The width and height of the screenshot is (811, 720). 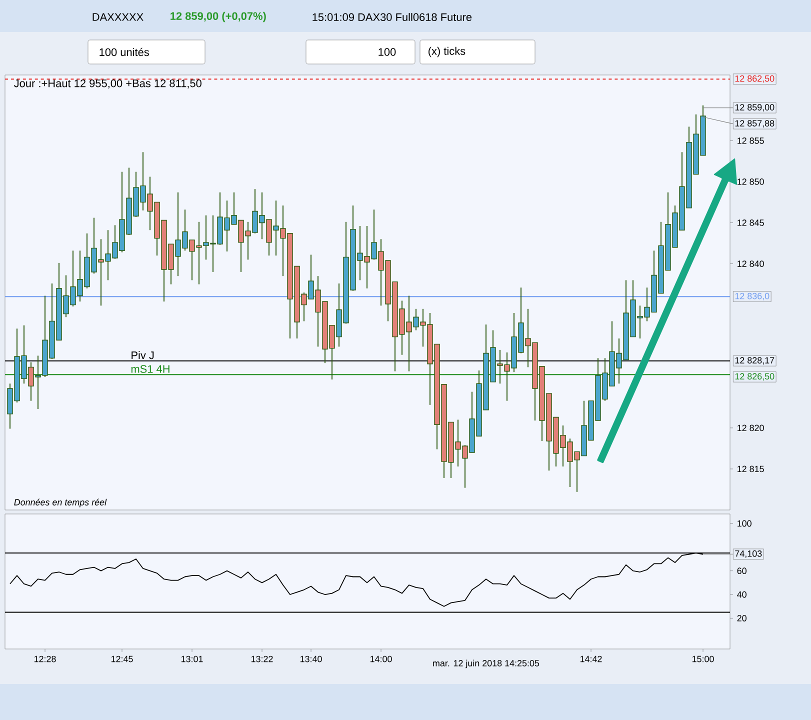 What do you see at coordinates (150, 369) in the screenshot?
I see `annotation: mS1 4H` at bounding box center [150, 369].